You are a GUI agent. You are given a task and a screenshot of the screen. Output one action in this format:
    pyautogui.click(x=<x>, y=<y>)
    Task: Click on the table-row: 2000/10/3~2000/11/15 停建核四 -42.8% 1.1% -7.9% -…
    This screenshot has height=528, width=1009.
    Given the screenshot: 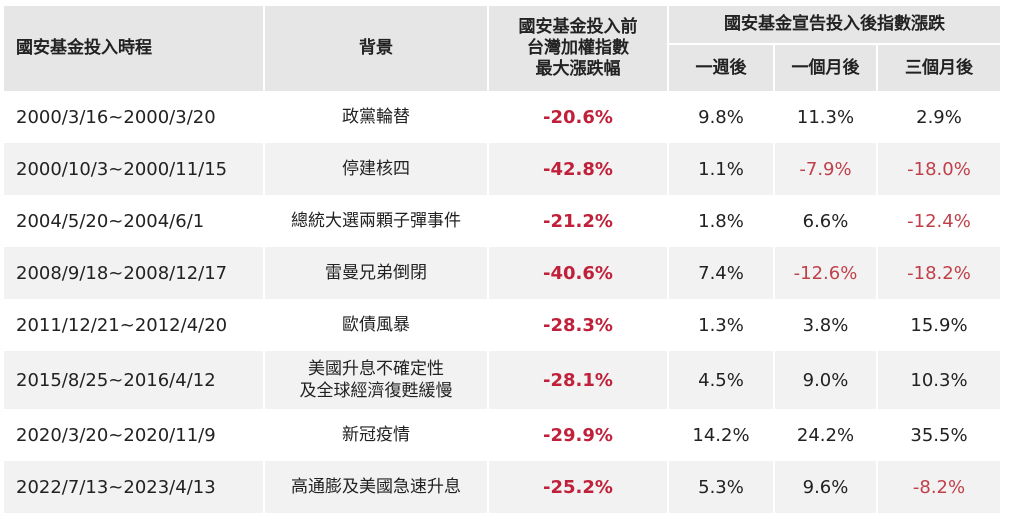 What is the action you would take?
    pyautogui.click(x=502, y=169)
    